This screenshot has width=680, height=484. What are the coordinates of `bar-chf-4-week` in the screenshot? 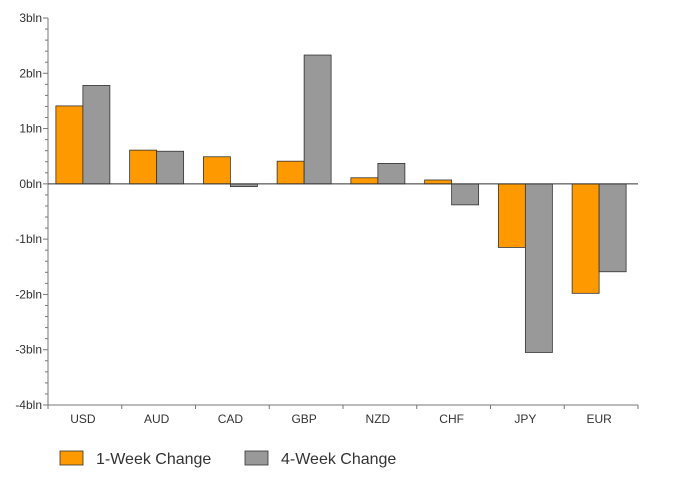 It's located at (465, 194).